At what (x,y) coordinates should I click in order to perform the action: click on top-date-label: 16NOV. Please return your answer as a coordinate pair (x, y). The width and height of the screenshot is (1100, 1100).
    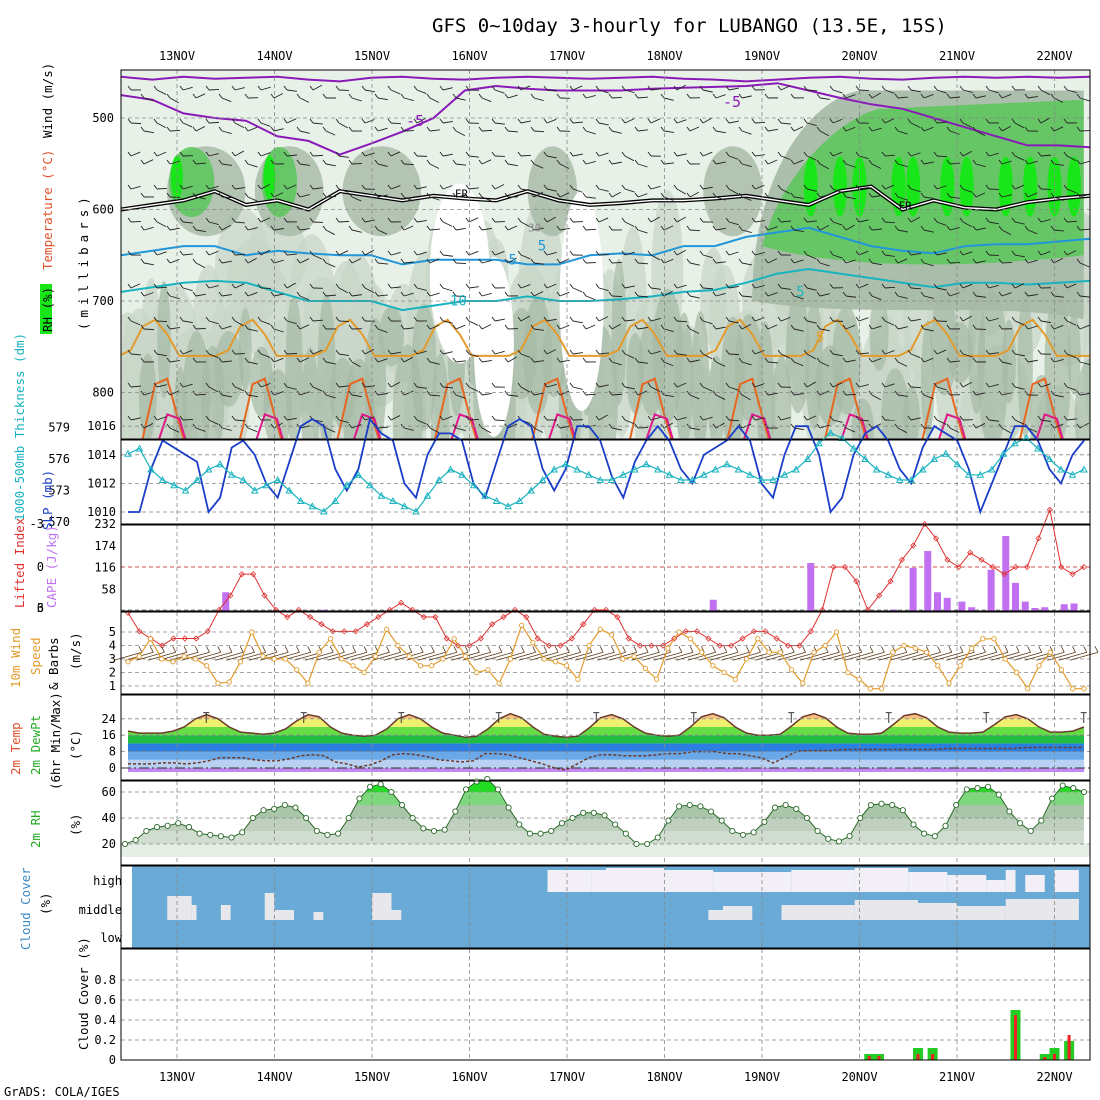
    Looking at the image, I should click on (469, 56).